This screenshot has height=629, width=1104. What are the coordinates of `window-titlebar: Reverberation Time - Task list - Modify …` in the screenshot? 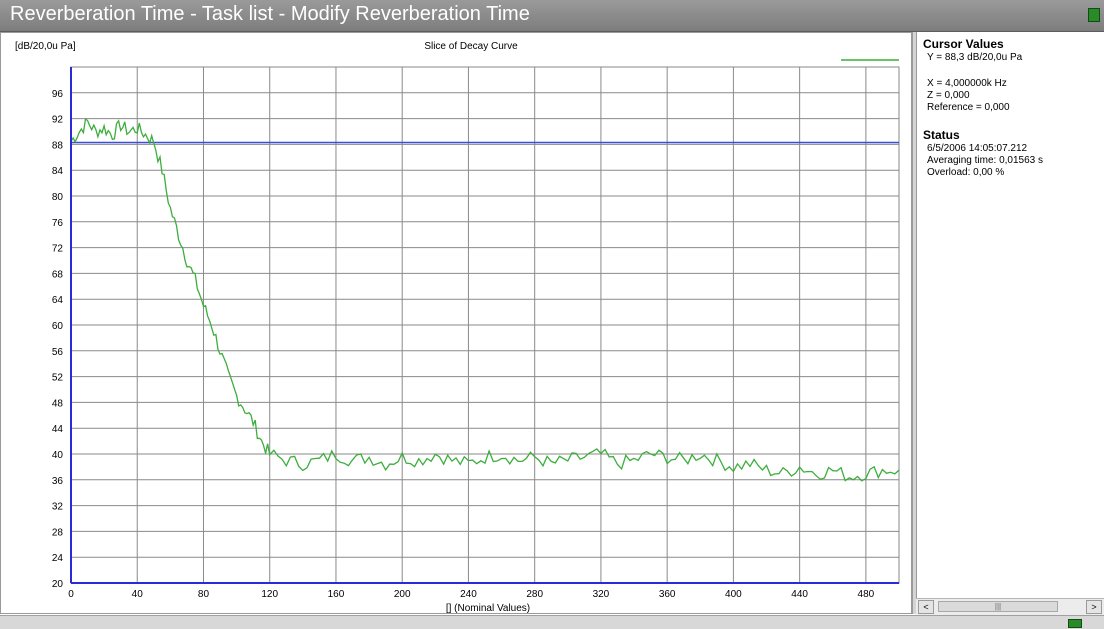 It's located at (552, 16).